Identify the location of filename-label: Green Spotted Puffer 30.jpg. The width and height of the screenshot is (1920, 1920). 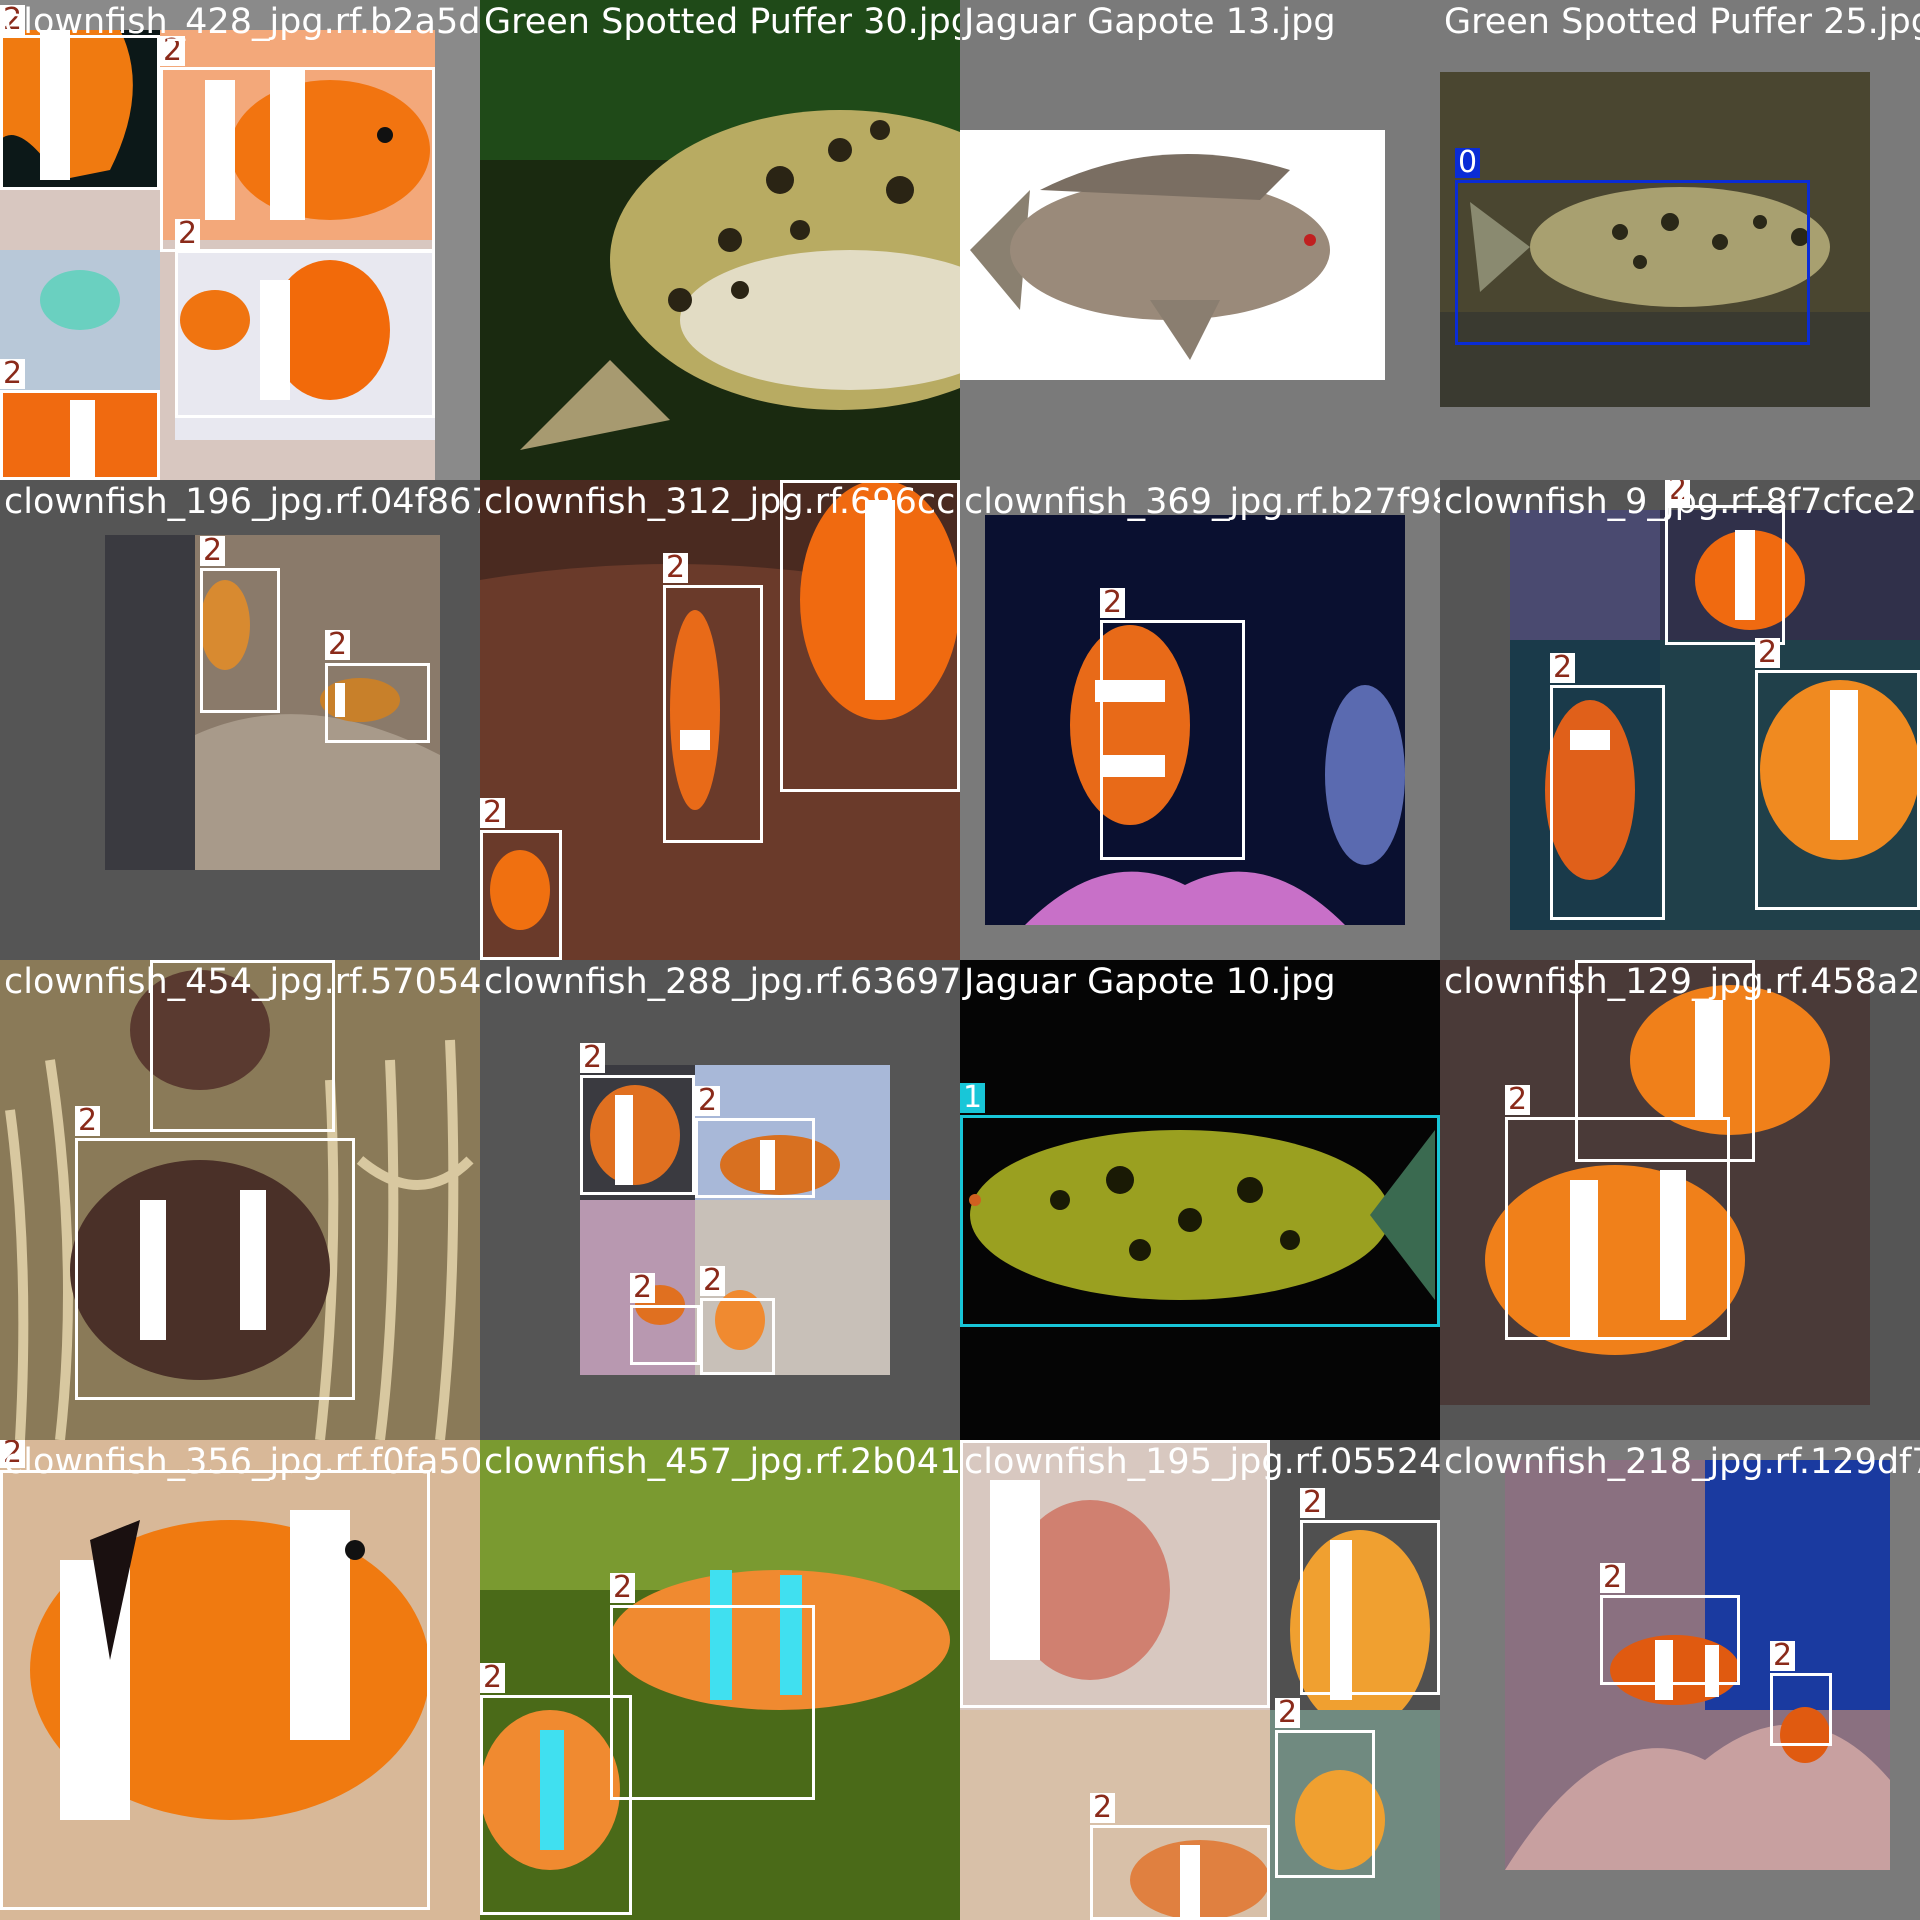
(722, 22).